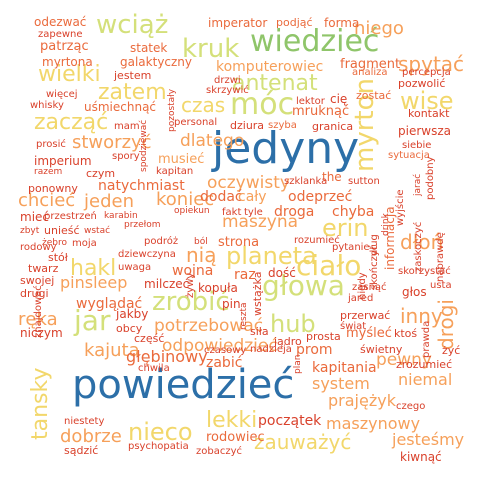 This screenshot has width=480, height=480. Describe the element at coordinates (247, 125) in the screenshot. I see `word: dziura` at that location.